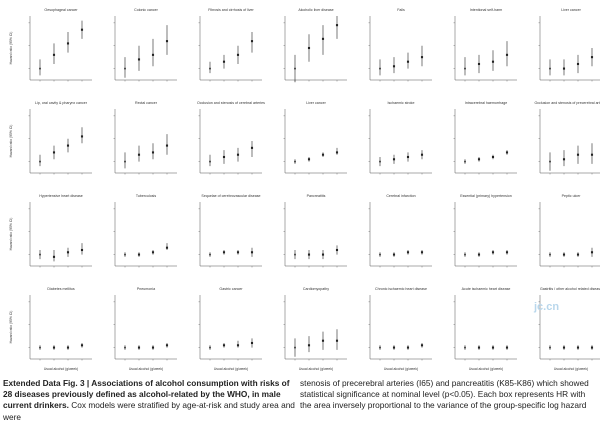 Image resolution: width=600 pixels, height=423 pixels. I want to click on panel-title: Pneumonia, so click(146, 289).